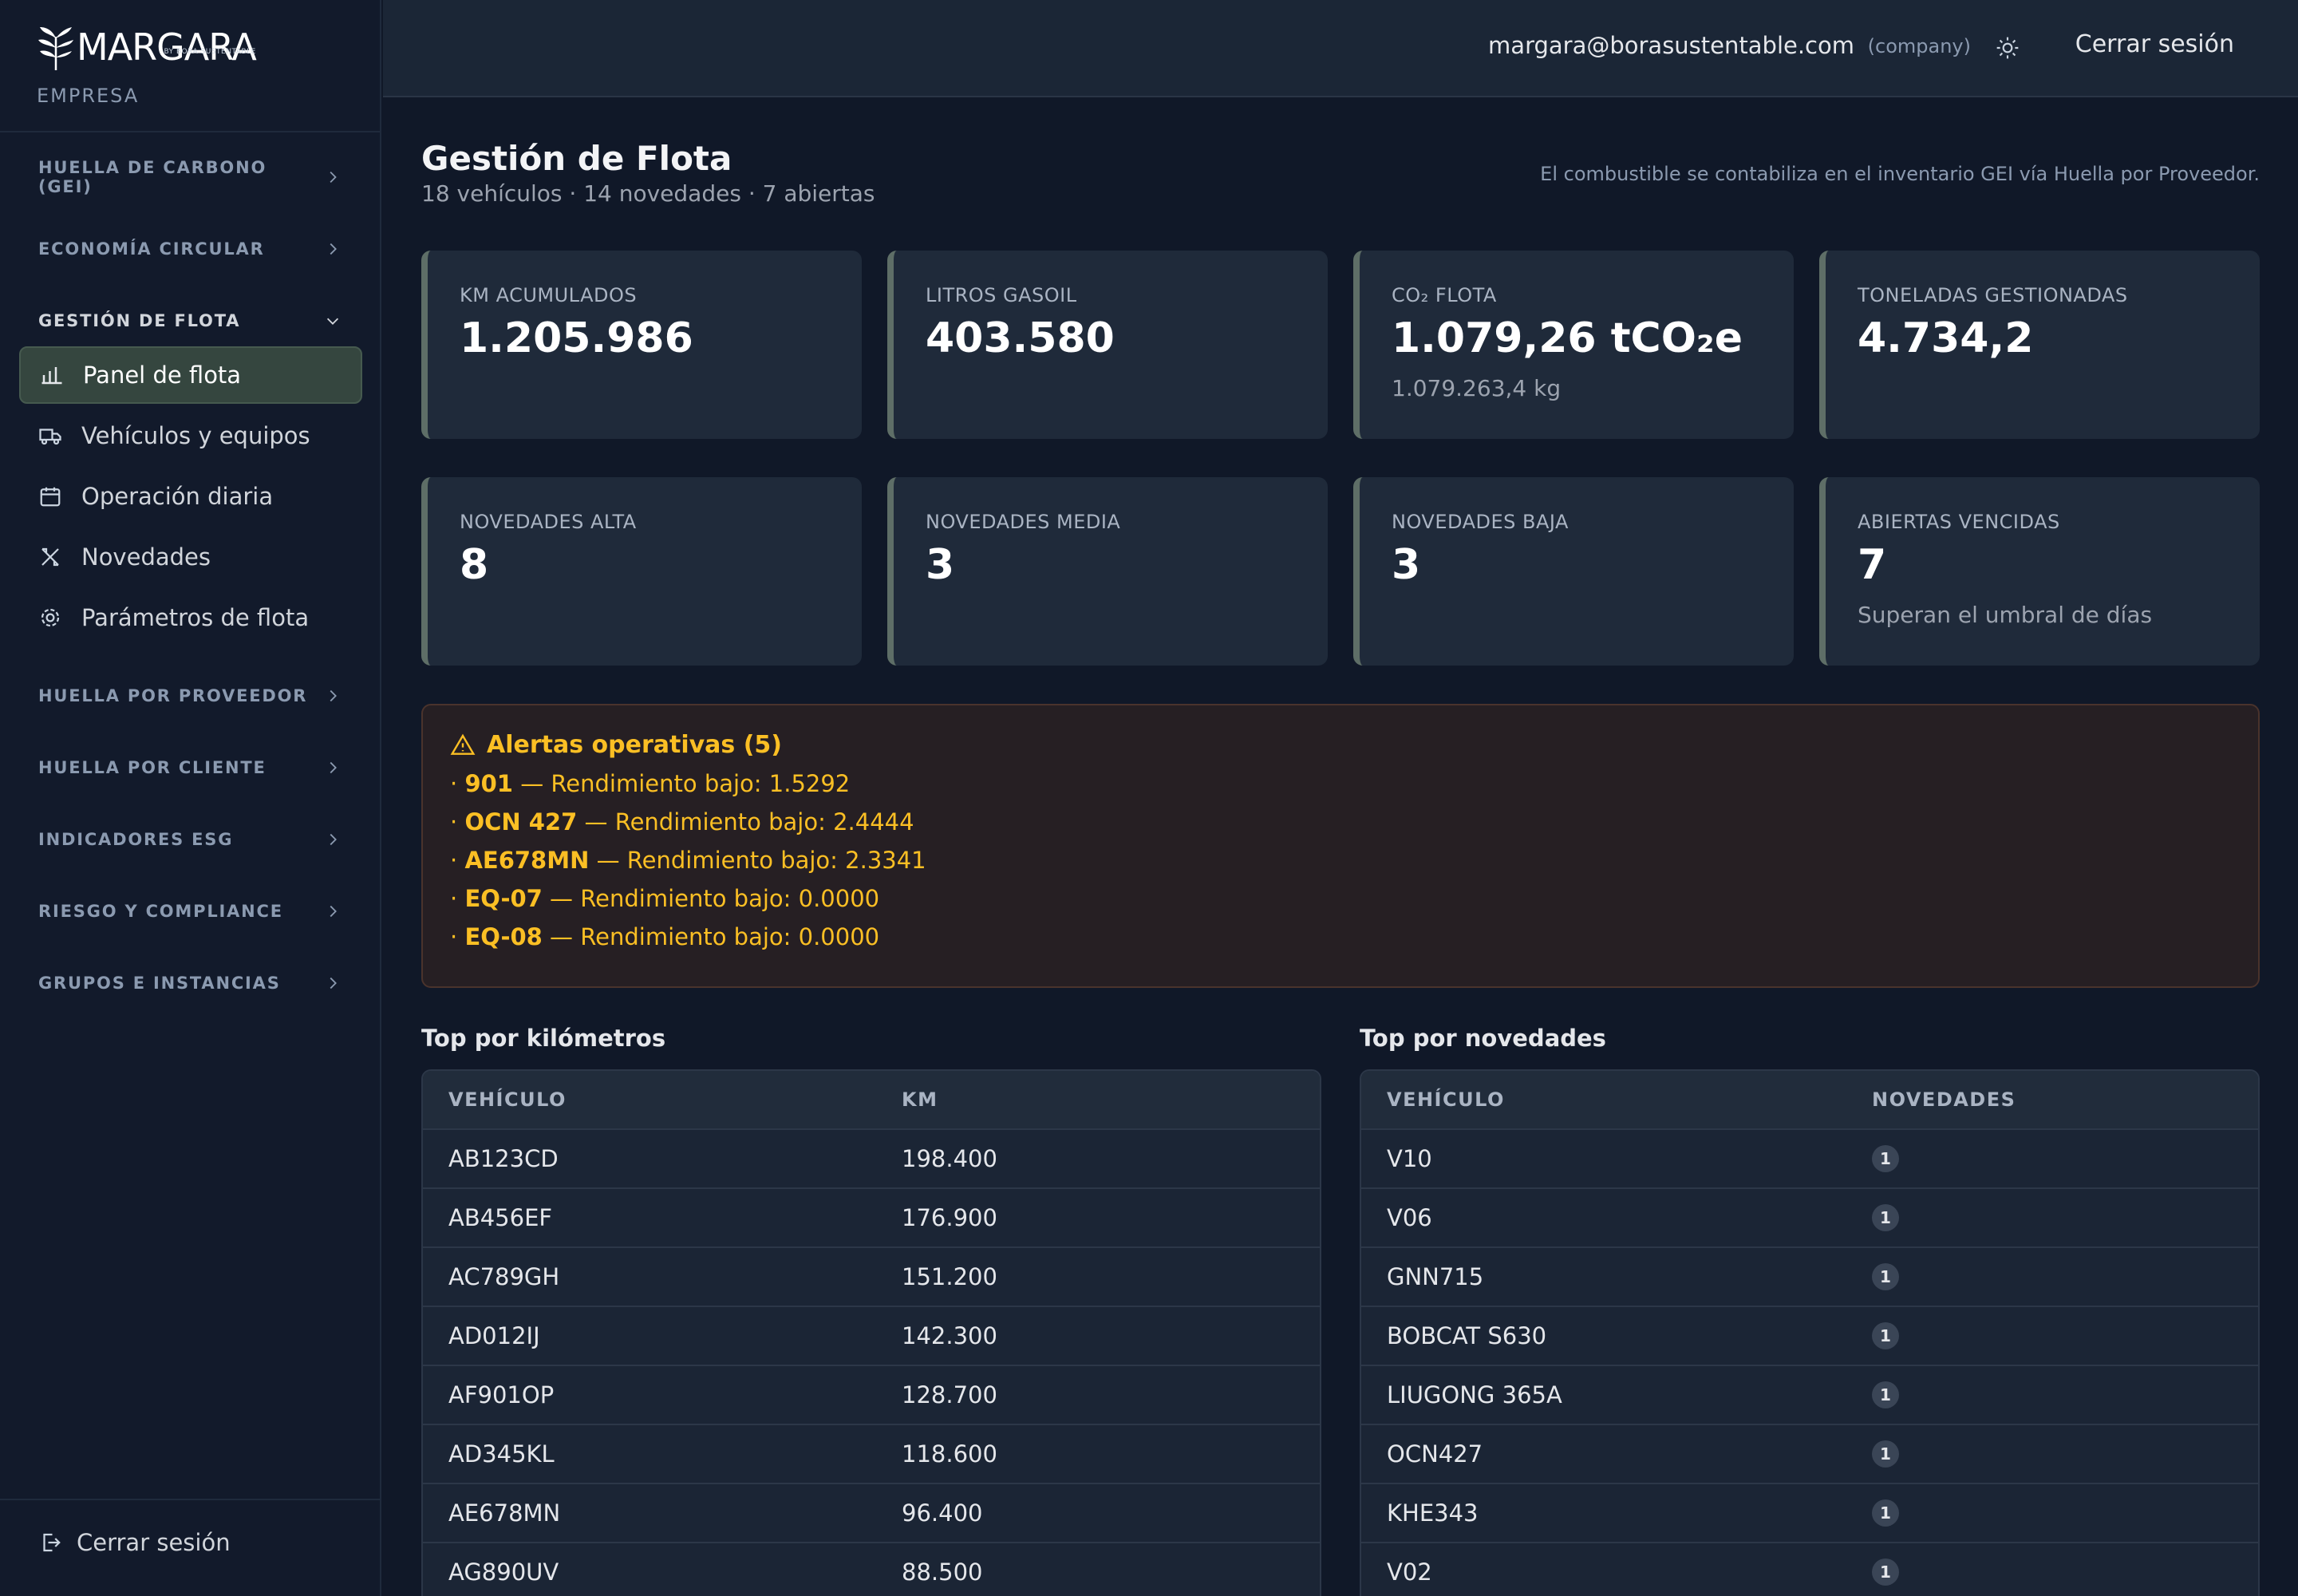 Image resolution: width=2298 pixels, height=1596 pixels. I want to click on user-role: (company), so click(1919, 46).